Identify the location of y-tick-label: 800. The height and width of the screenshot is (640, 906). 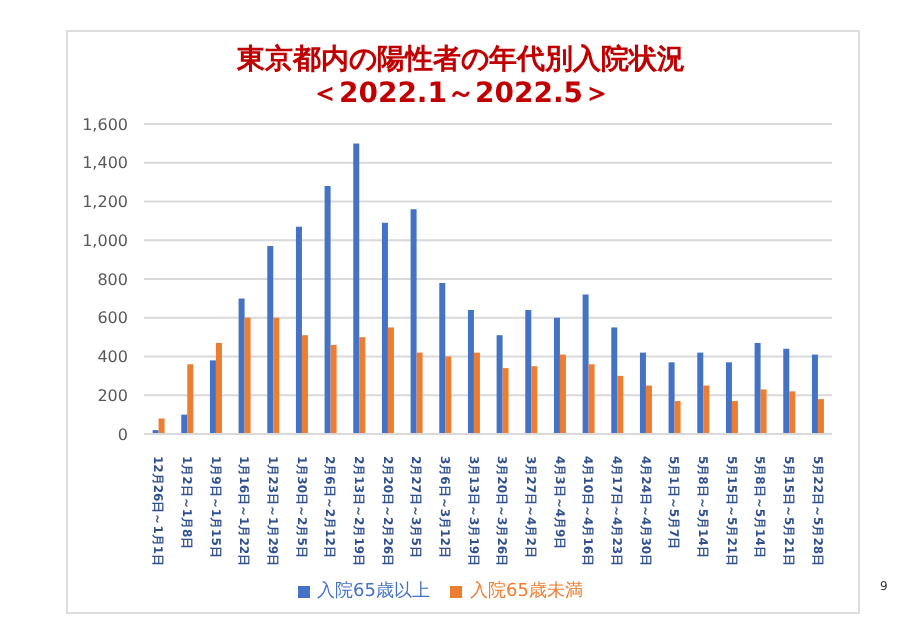
(112, 279).